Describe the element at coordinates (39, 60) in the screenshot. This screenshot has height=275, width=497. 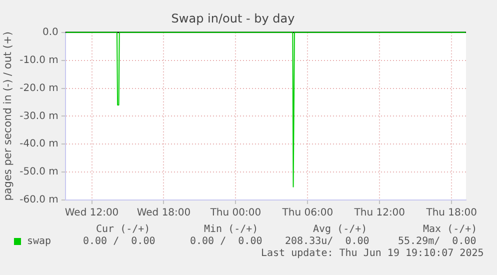
I see `y-tick-label: -10.0 m` at that location.